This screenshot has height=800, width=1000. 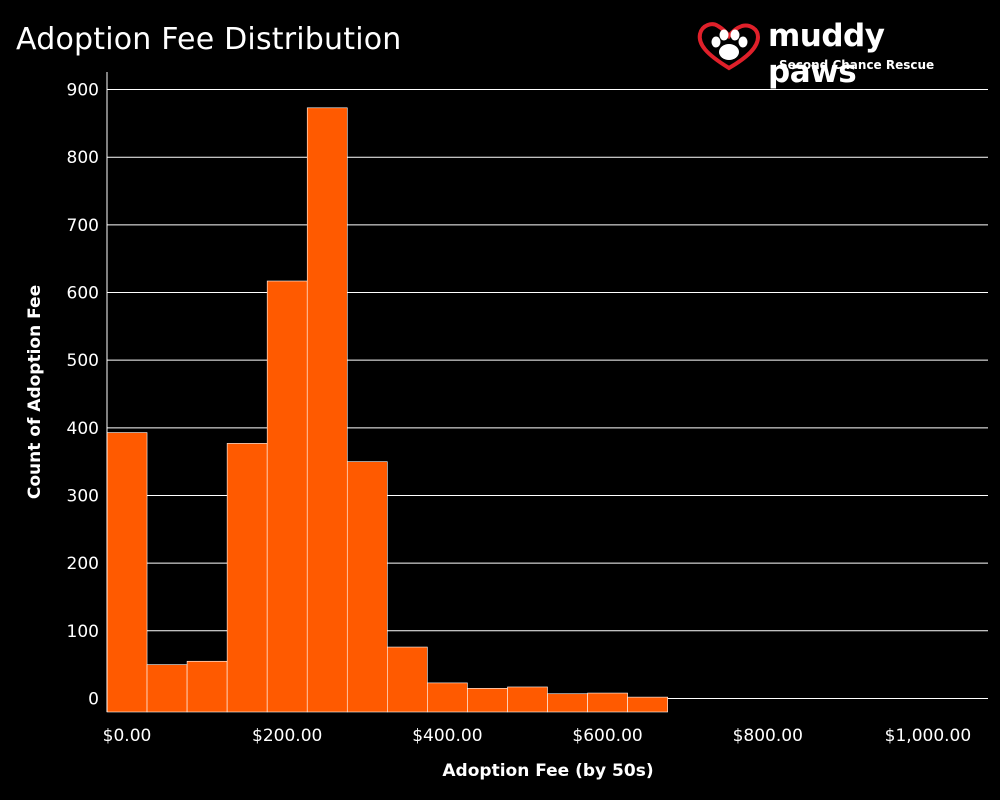 What do you see at coordinates (83, 395) in the screenshot?
I see `y-tick-labels: 0 100 200 300 400 500 600 700 800 900` at bounding box center [83, 395].